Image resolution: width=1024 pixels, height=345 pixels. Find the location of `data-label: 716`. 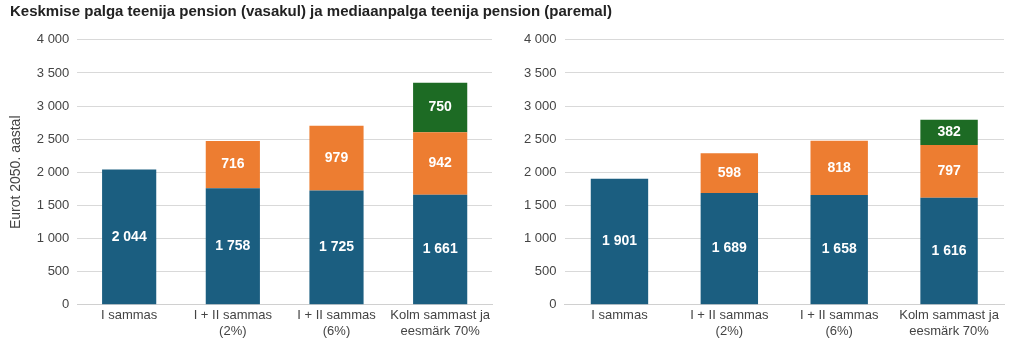

data-label: 716 is located at coordinates (233, 163).